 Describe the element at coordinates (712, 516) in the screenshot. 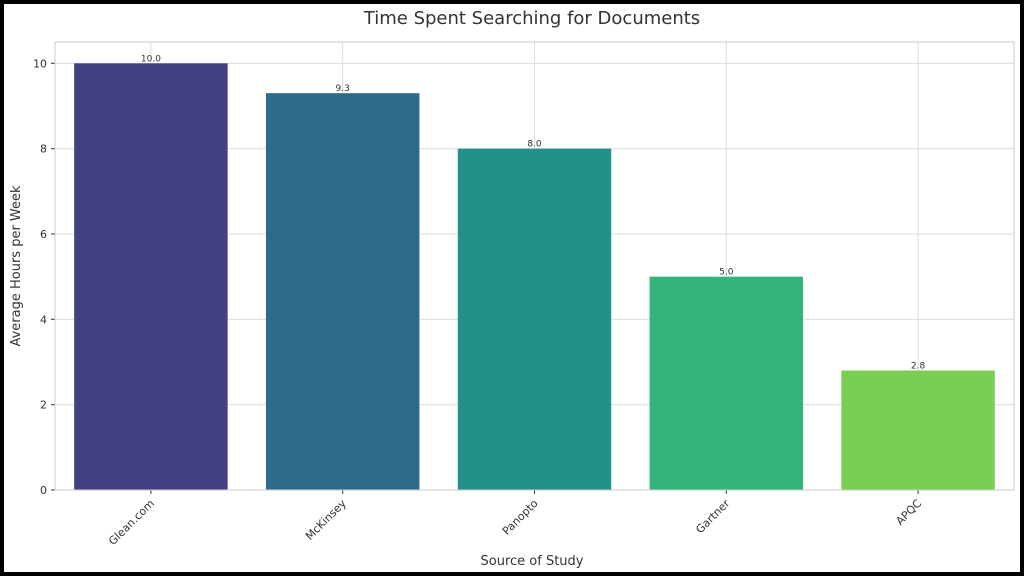

I see `x-tick-label: Gartner` at that location.